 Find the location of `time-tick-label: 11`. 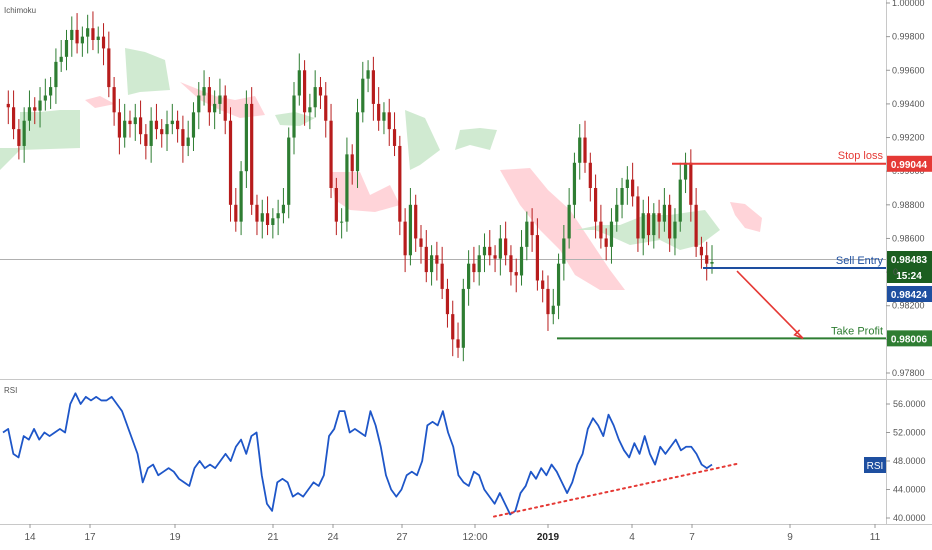

time-tick-label: 11 is located at coordinates (875, 537).